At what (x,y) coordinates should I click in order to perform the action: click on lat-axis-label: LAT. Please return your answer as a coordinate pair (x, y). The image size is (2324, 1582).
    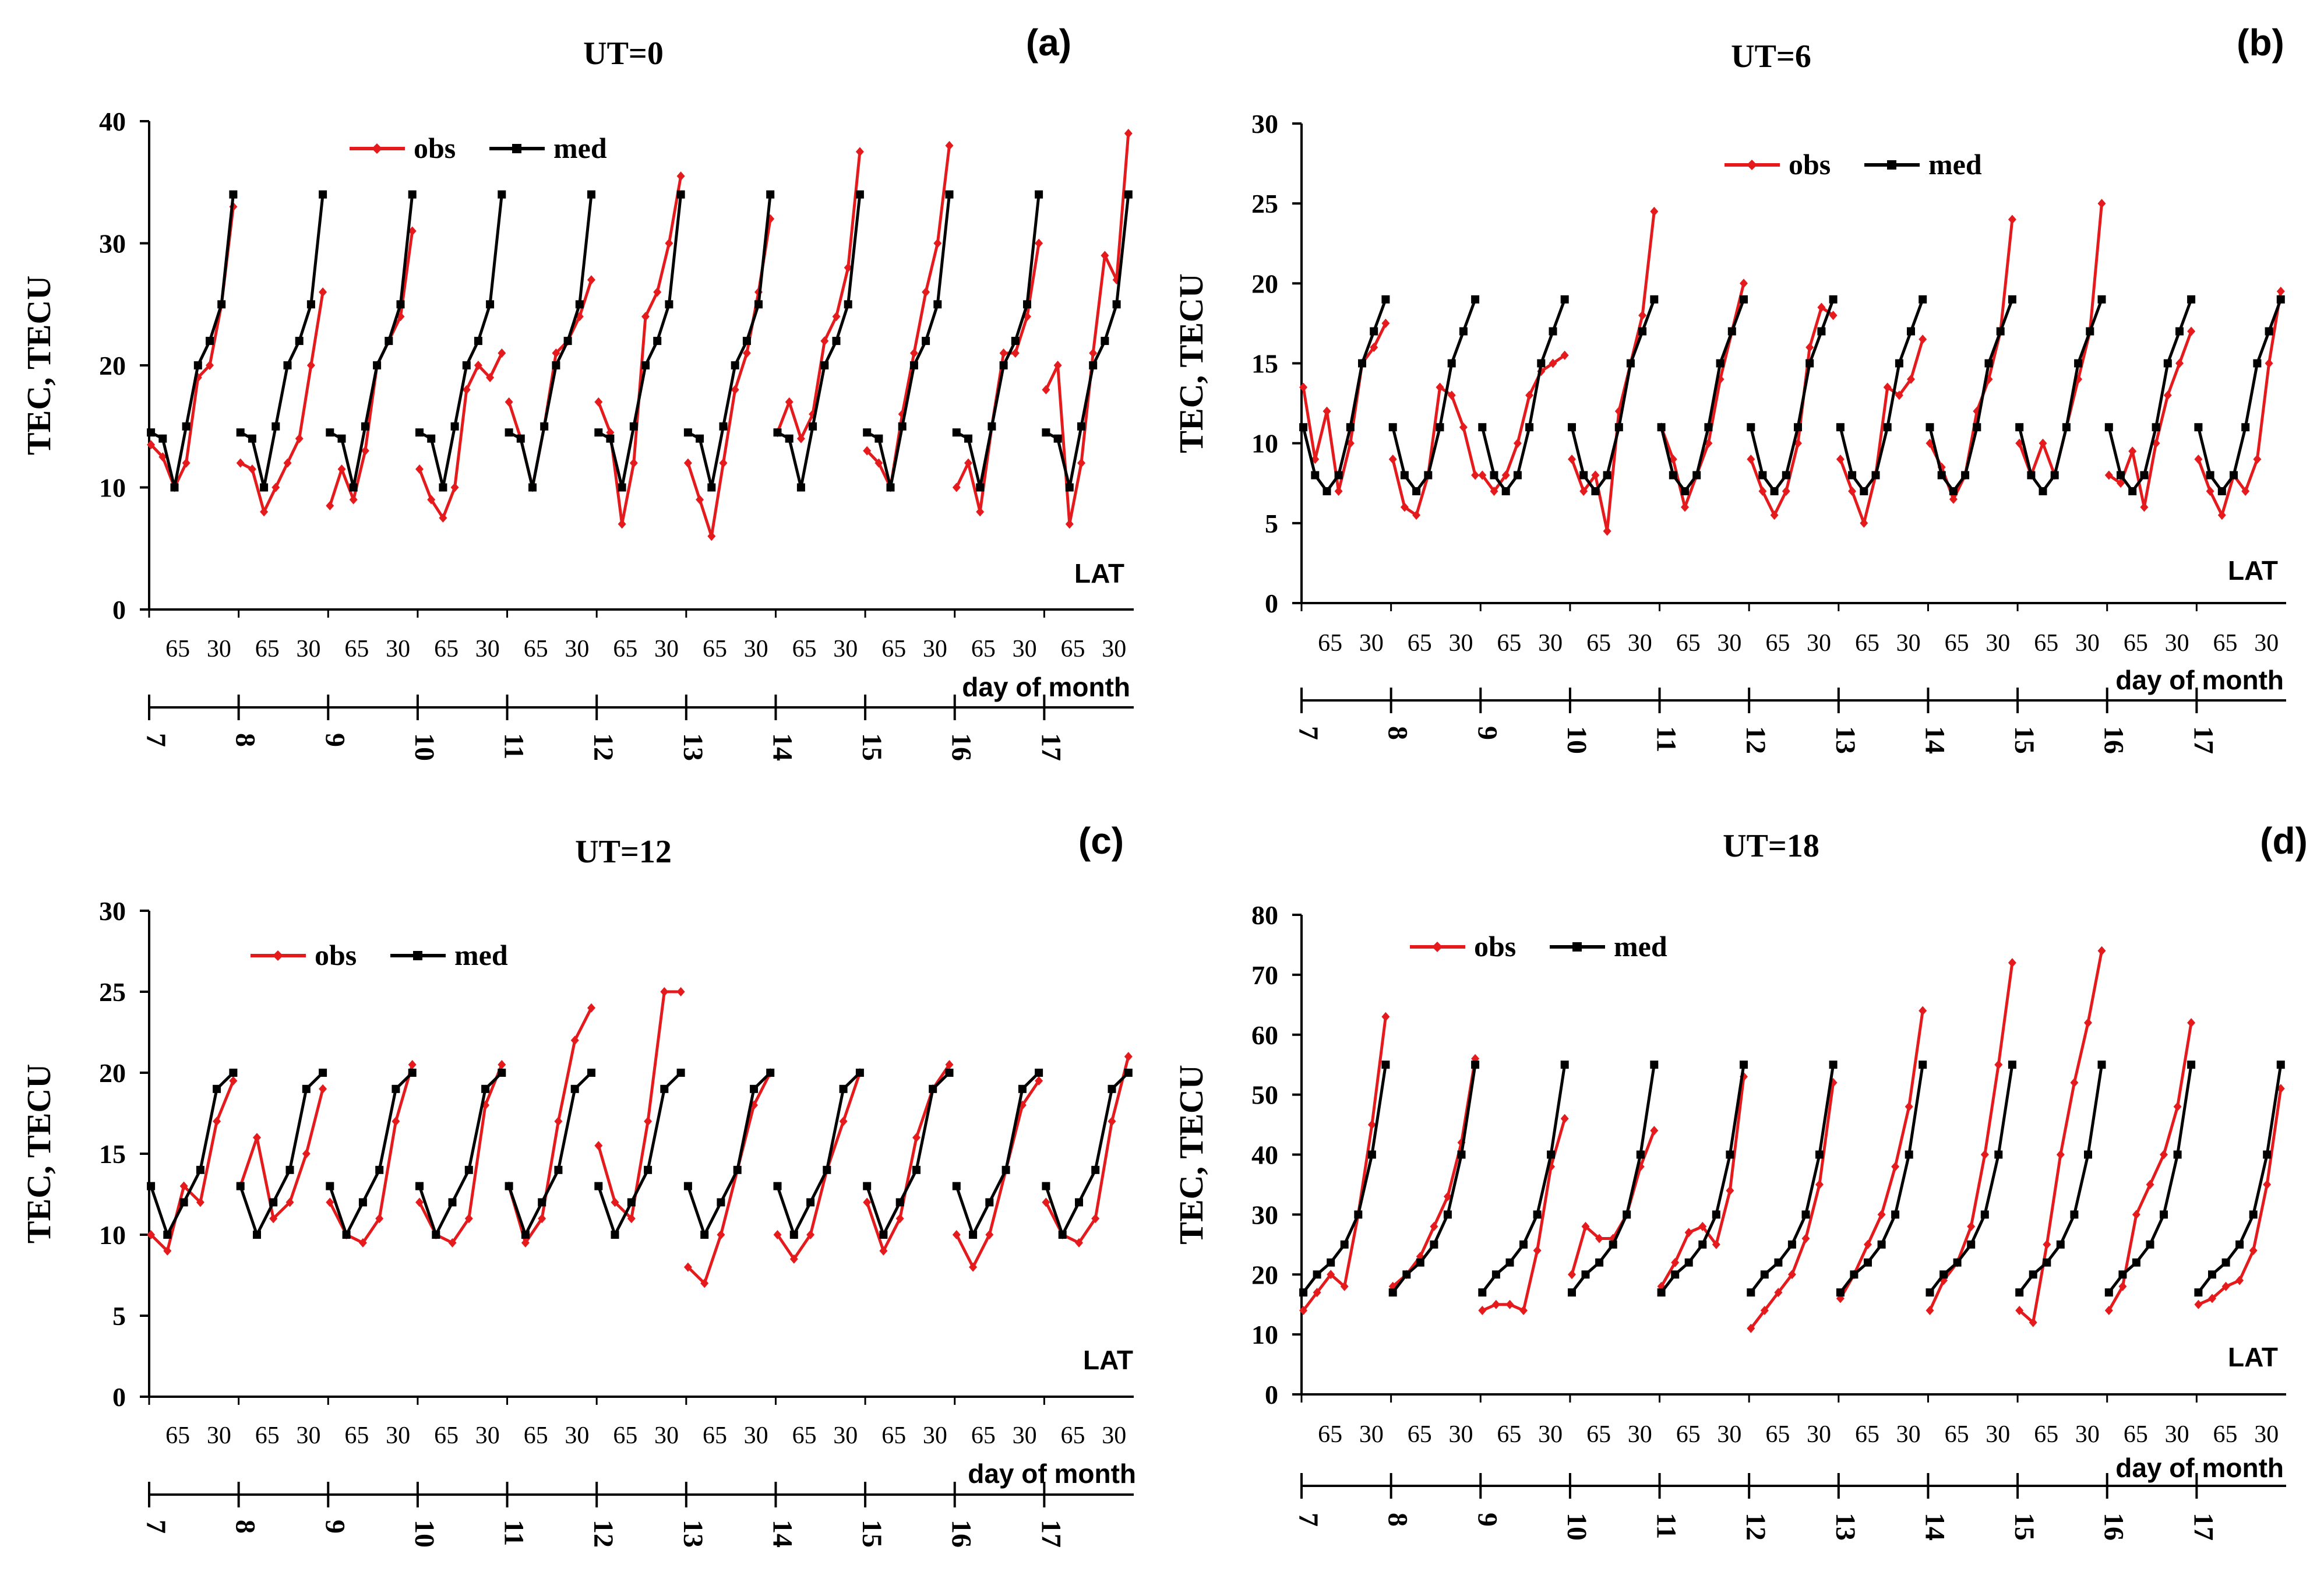
    Looking at the image, I should click on (2253, 570).